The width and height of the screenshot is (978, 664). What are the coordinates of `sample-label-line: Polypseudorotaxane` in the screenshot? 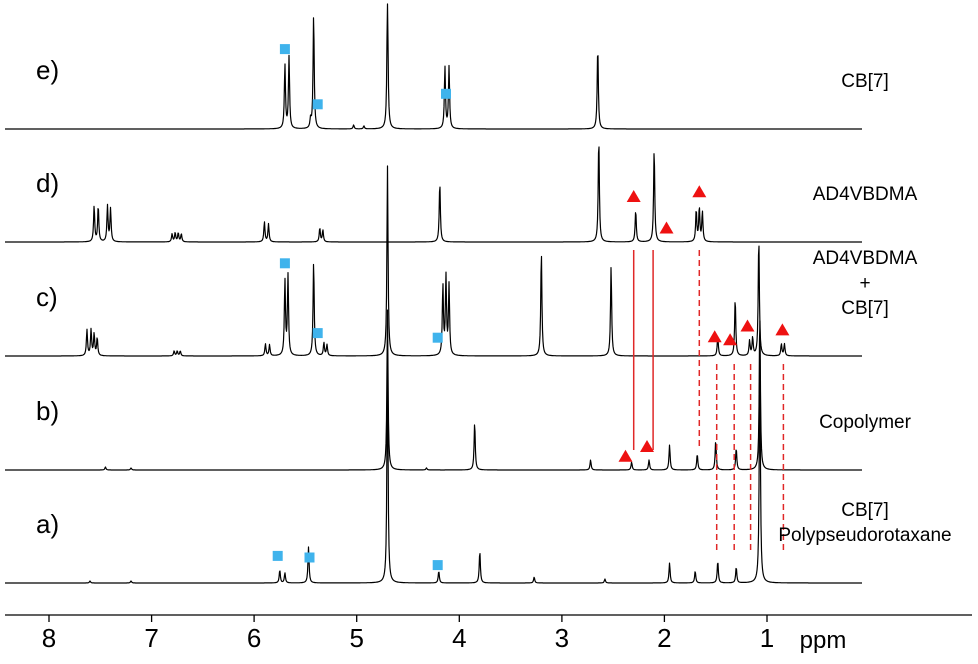 It's located at (864, 535).